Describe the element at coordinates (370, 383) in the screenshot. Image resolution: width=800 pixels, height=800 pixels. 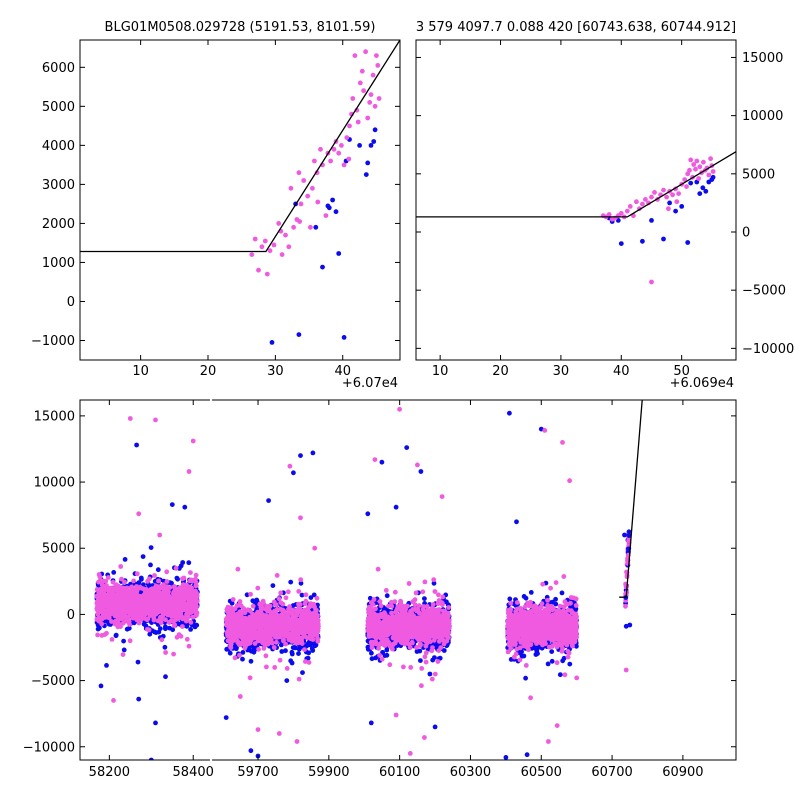
I see `zoom-left-x-offset: +6.07e4` at that location.